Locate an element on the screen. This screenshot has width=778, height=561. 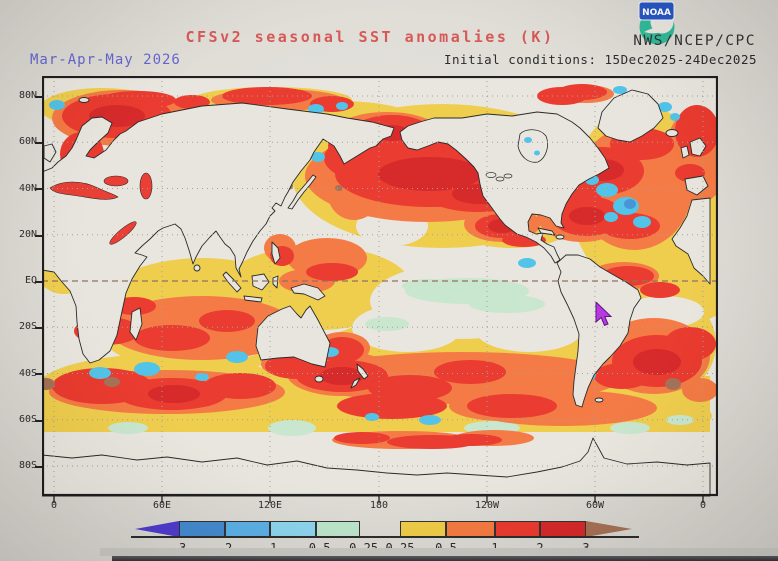
lat-label-80s: 80S is located at coordinates (27, 465).